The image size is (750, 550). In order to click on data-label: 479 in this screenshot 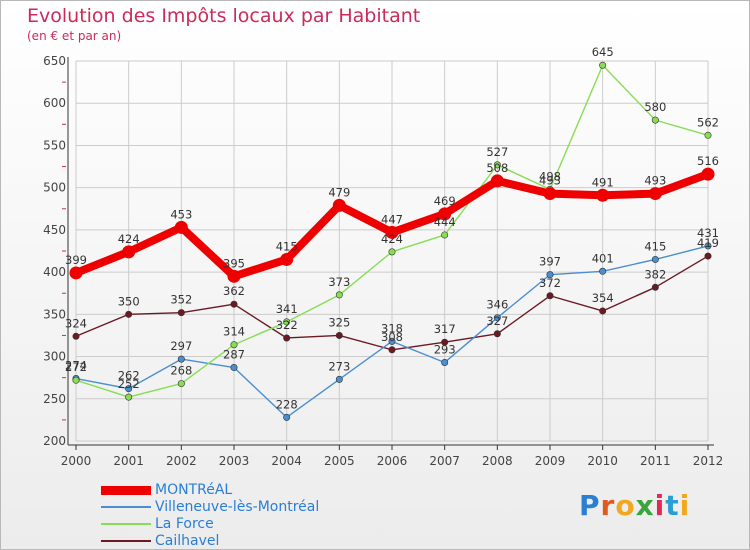, I will do `click(339, 192)`.